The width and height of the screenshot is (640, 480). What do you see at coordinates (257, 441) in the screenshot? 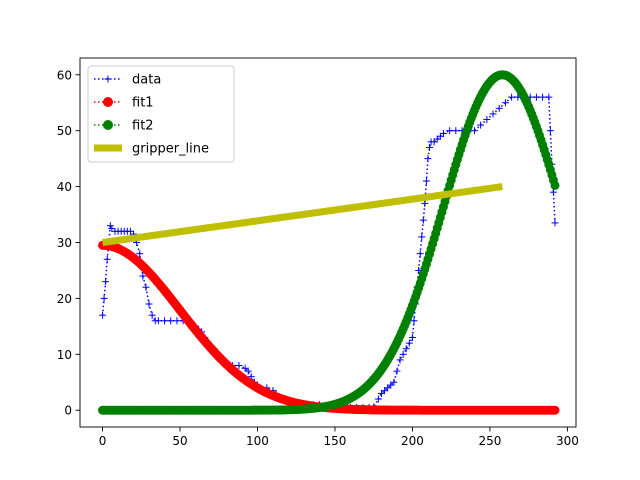
I see `x-tick-label-2: 100` at bounding box center [257, 441].